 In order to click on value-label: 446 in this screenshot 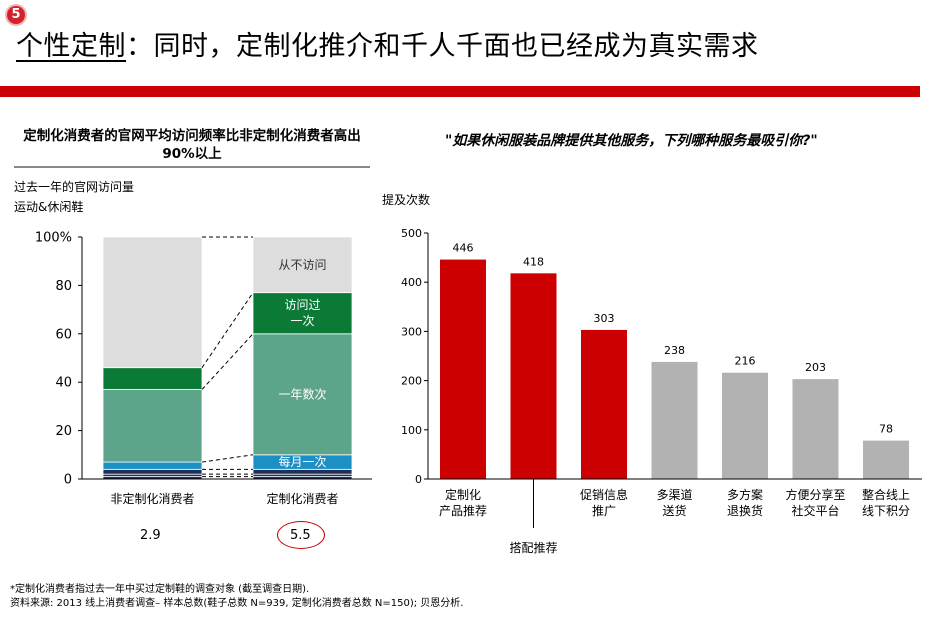, I will do `click(463, 248)`.